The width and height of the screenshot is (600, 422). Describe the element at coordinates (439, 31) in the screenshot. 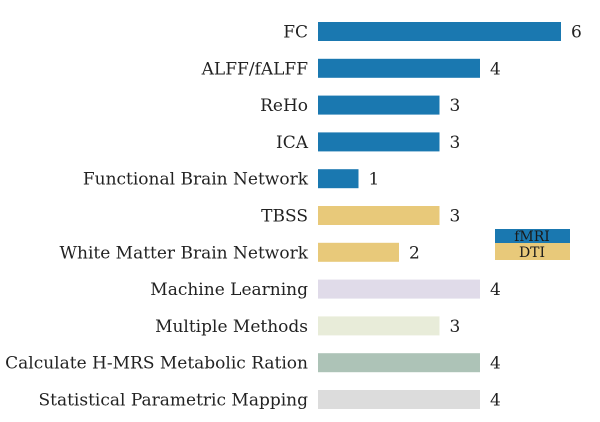

I see `bar-fc` at that location.